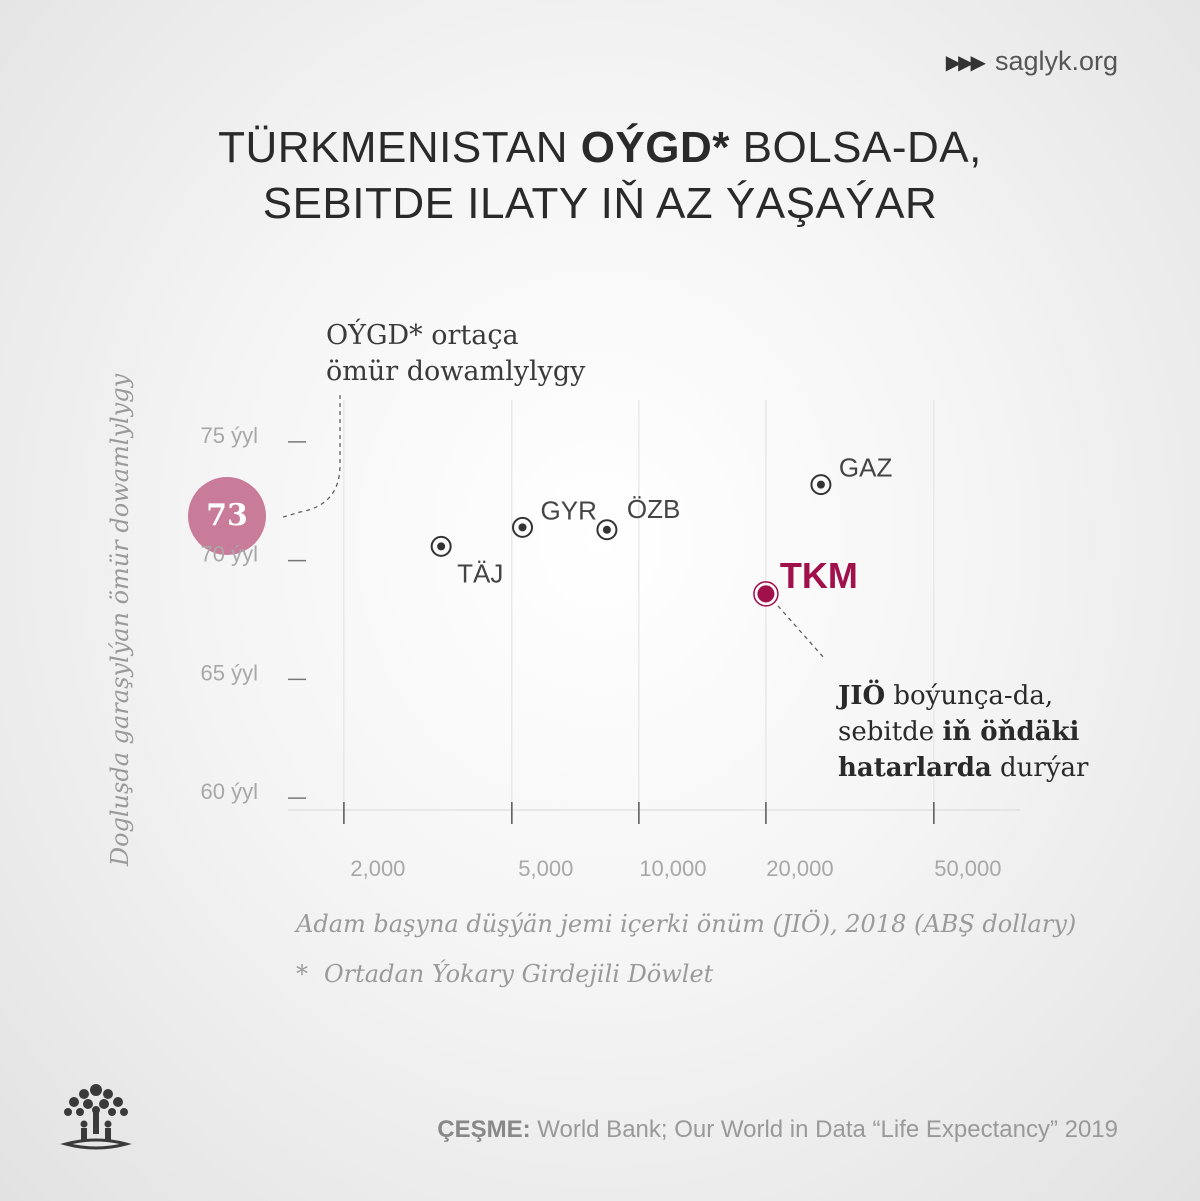 The height and width of the screenshot is (1201, 1200). Describe the element at coordinates (227, 516) in the screenshot. I see `average-value-badge: 73` at that location.